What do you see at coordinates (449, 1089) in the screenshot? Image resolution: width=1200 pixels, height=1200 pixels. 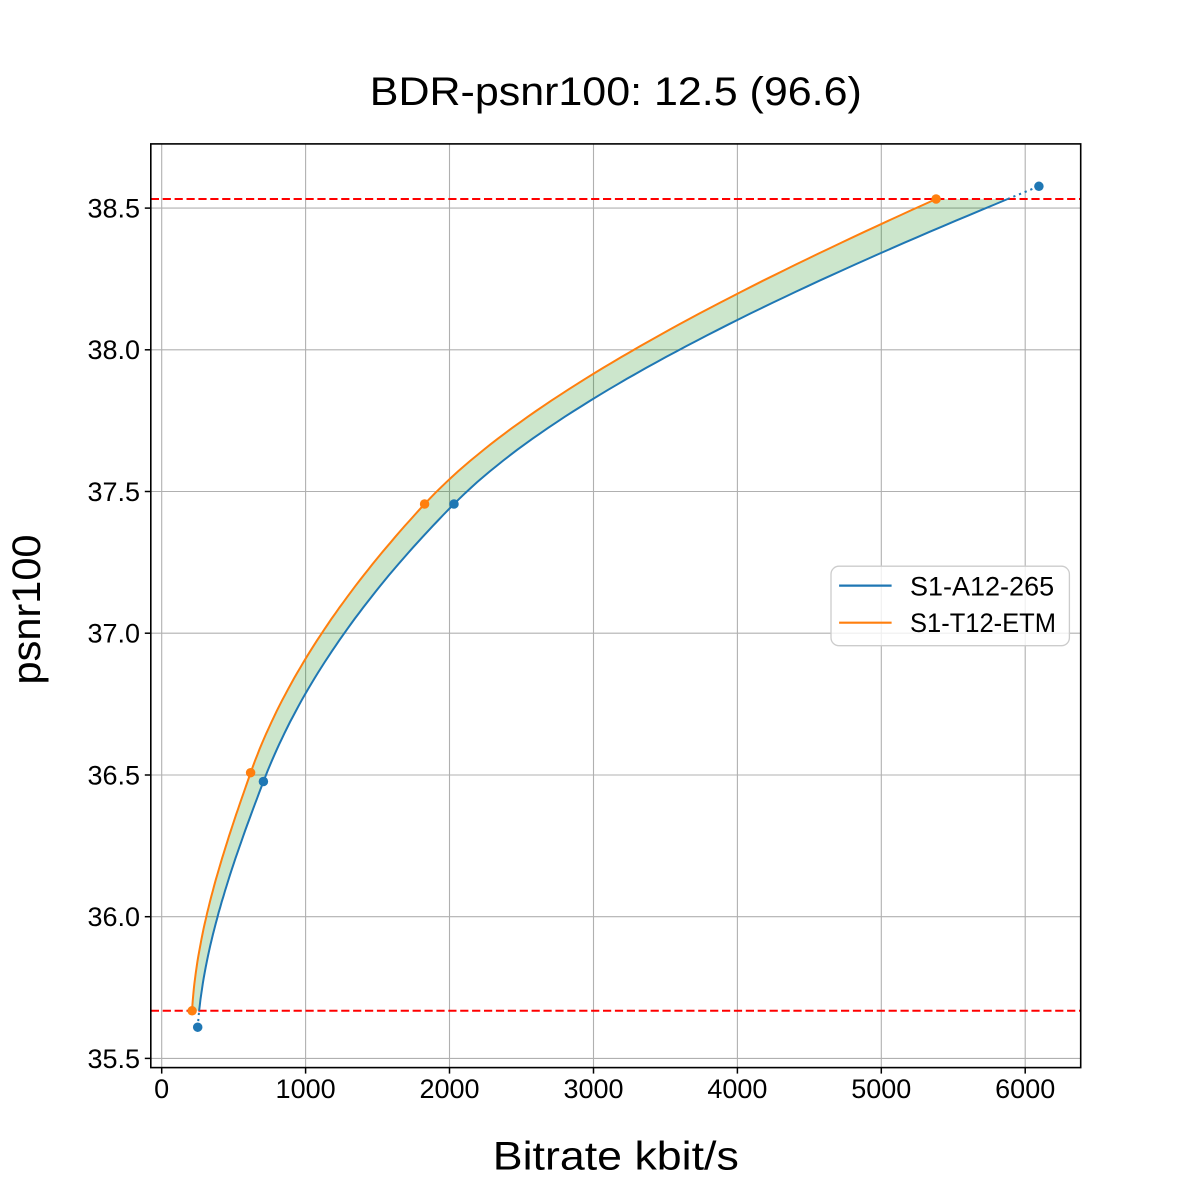 I see `svg-text: 2000` at bounding box center [449, 1089].